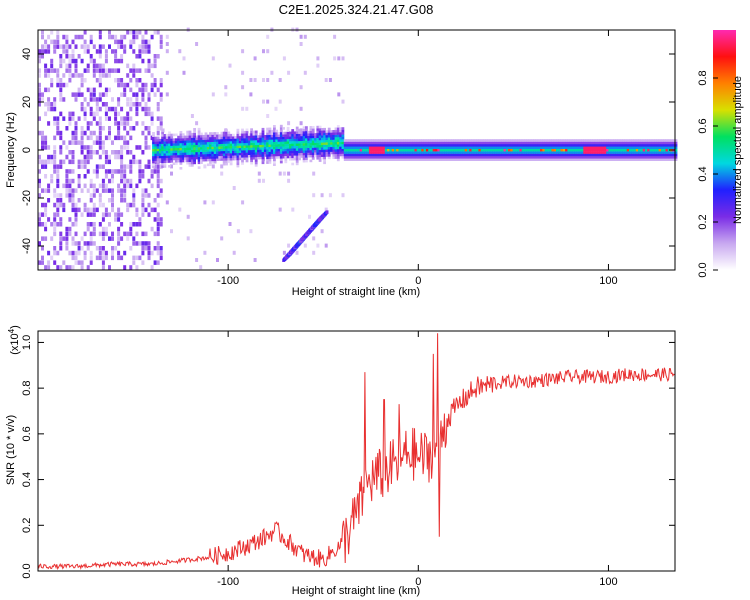 The height and width of the screenshot is (600, 750). Describe the element at coordinates (27, 570) in the screenshot. I see `snr-y-tick-label: 0.0` at that location.